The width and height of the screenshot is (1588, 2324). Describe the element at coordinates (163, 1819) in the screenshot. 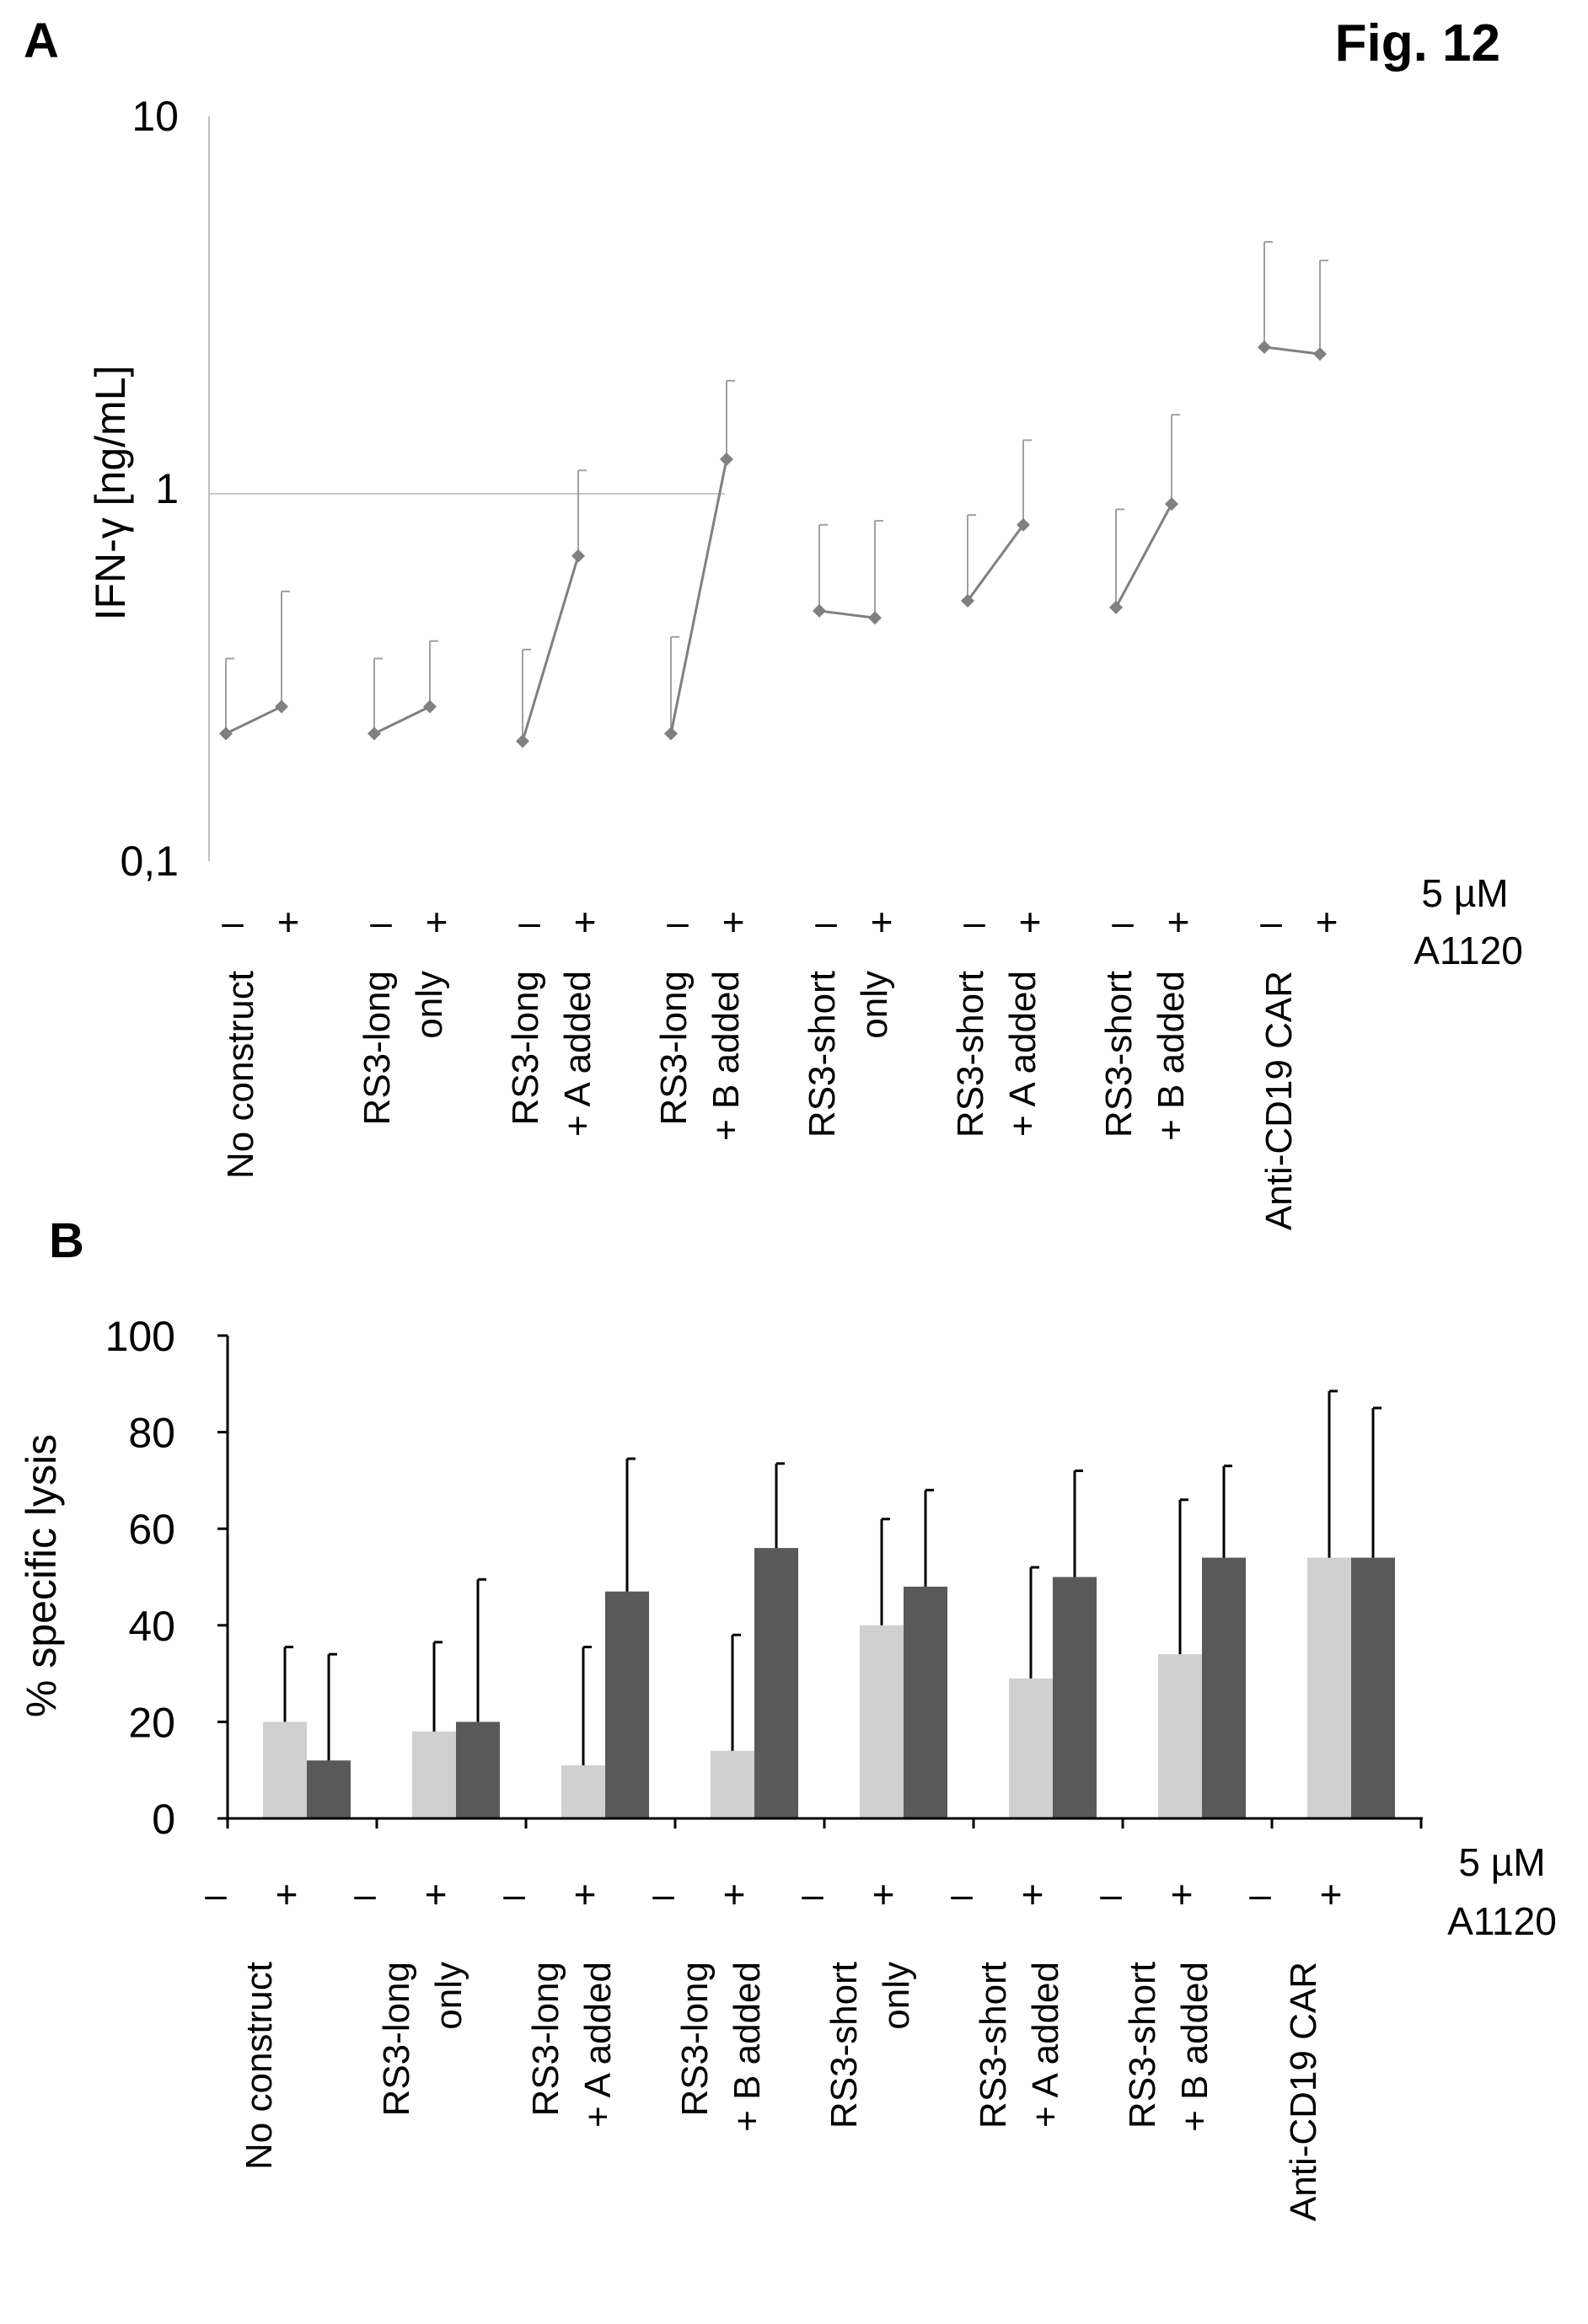

I see `panel-b-y-tick-label: 0` at that location.